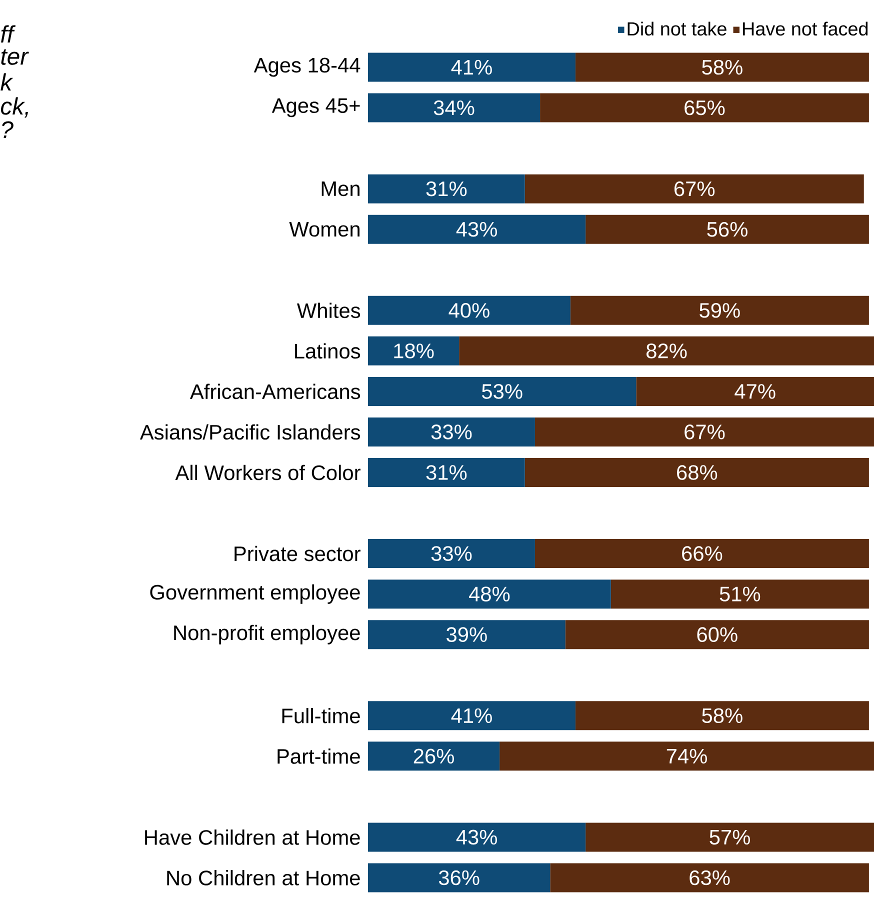 Image resolution: width=874 pixels, height=898 pixels. I want to click on y-tick-label: Ages 18-44, so click(307, 67).